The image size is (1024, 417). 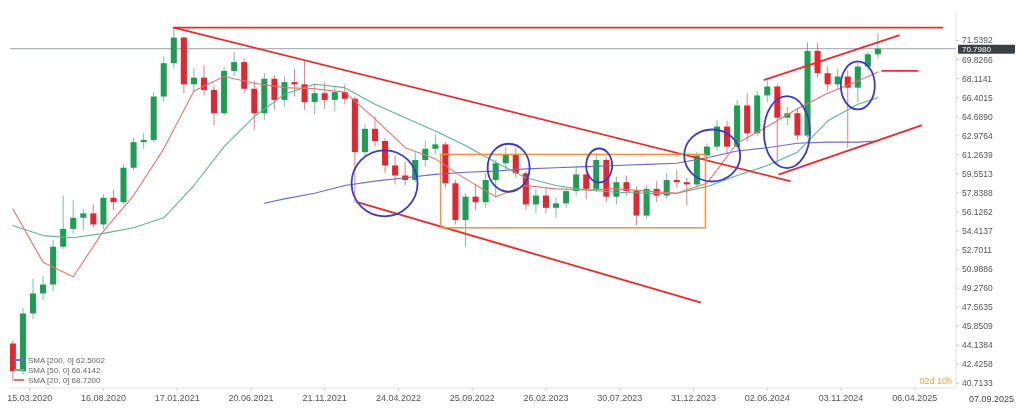 I want to click on x-tick-label: 31.12.2023, so click(x=693, y=398).